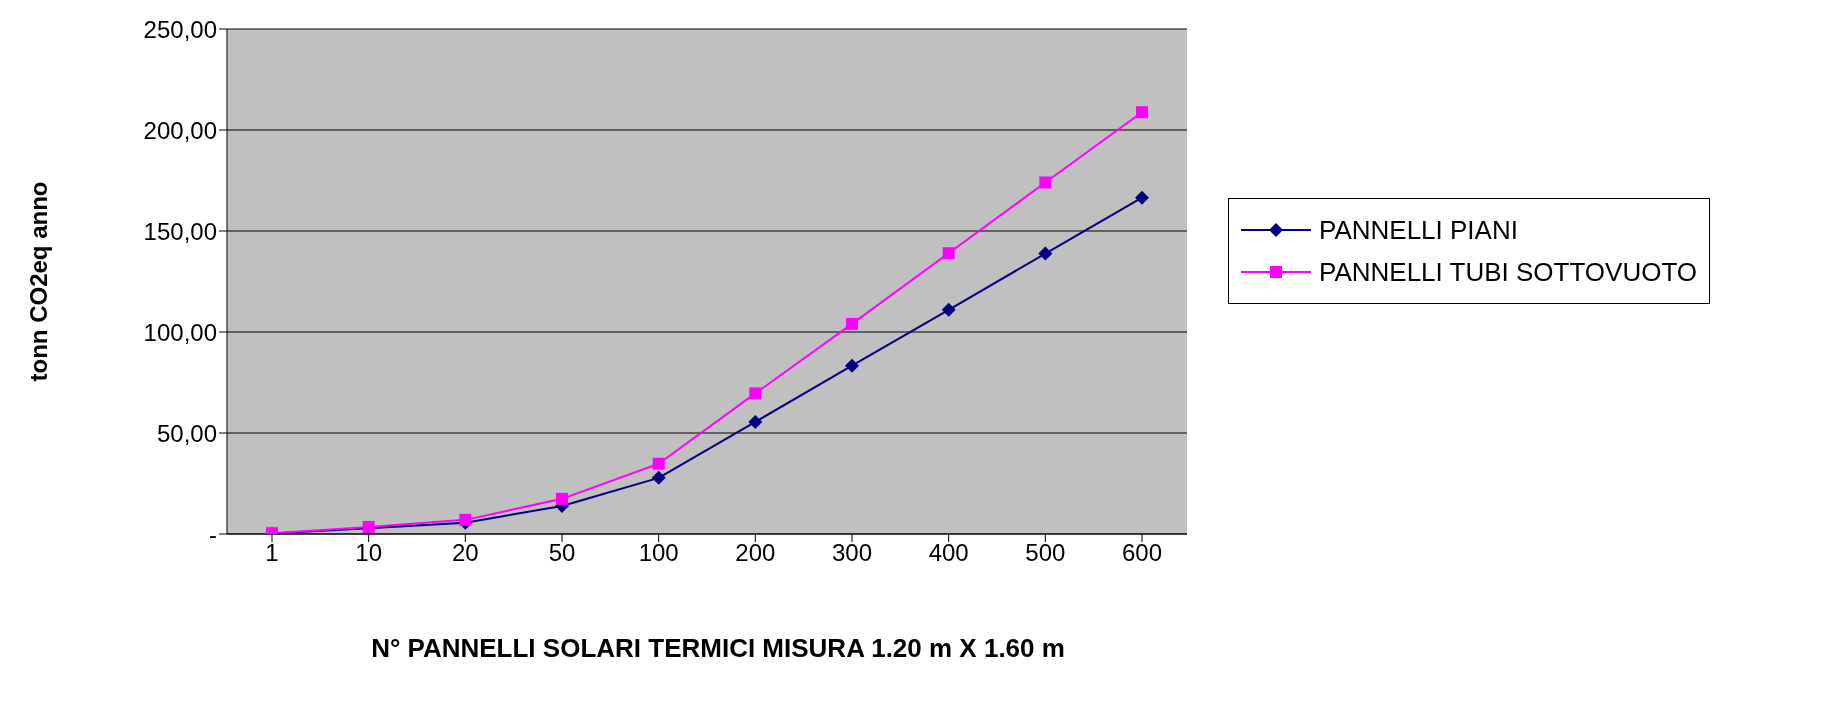 Image resolution: width=1825 pixels, height=709 pixels. What do you see at coordinates (852, 553) in the screenshot?
I see `x-tick-label: 300` at bounding box center [852, 553].